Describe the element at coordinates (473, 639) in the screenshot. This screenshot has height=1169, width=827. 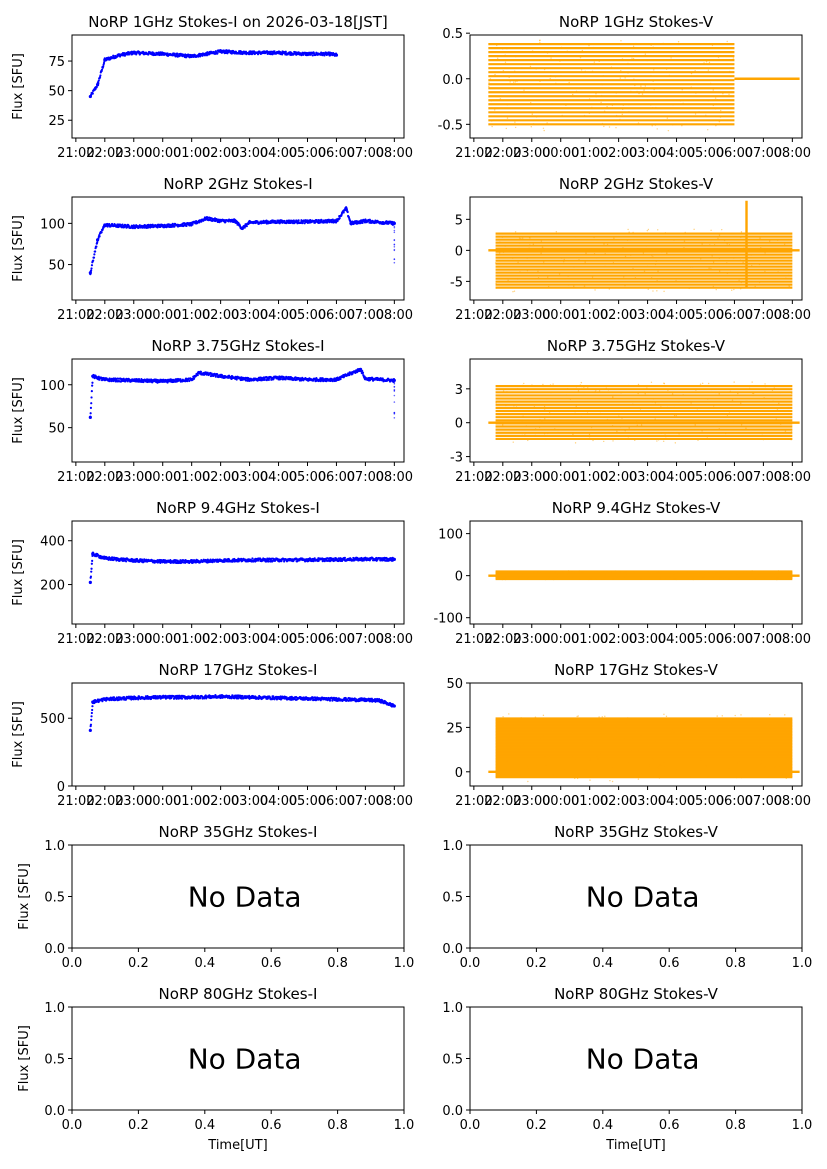
I see `x-tick-label: 21:00` at that location.